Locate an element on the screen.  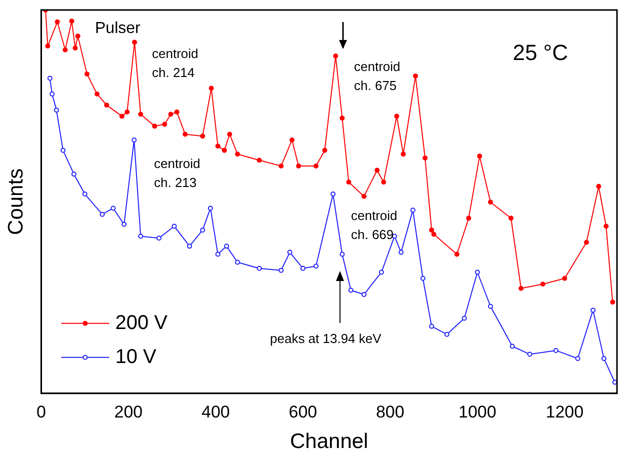
x-tick-label: 200 is located at coordinates (128, 412).